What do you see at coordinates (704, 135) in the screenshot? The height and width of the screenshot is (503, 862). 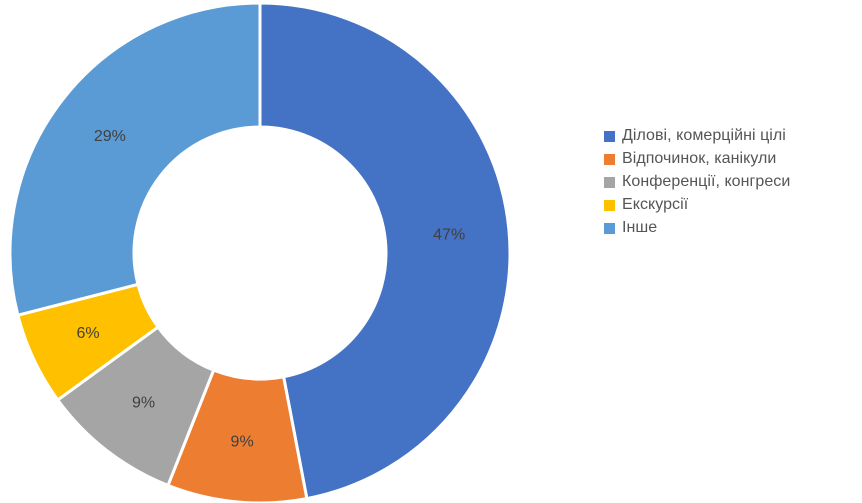 I see `legend-label-business: Ділові, комерційні цілі` at bounding box center [704, 135].